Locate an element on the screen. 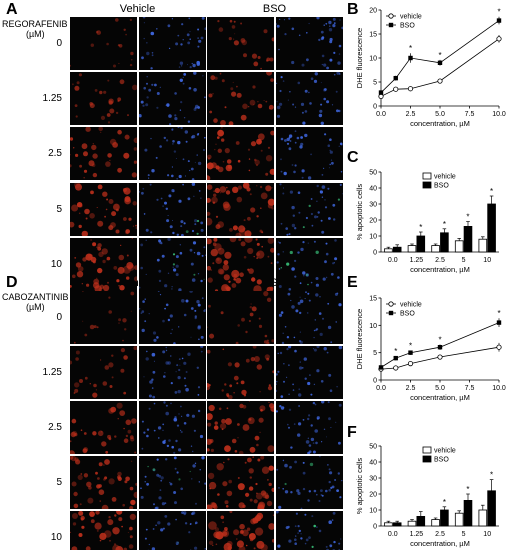 The width and height of the screenshot is (506, 550). significance-e-1: * is located at coordinates (395, 351).